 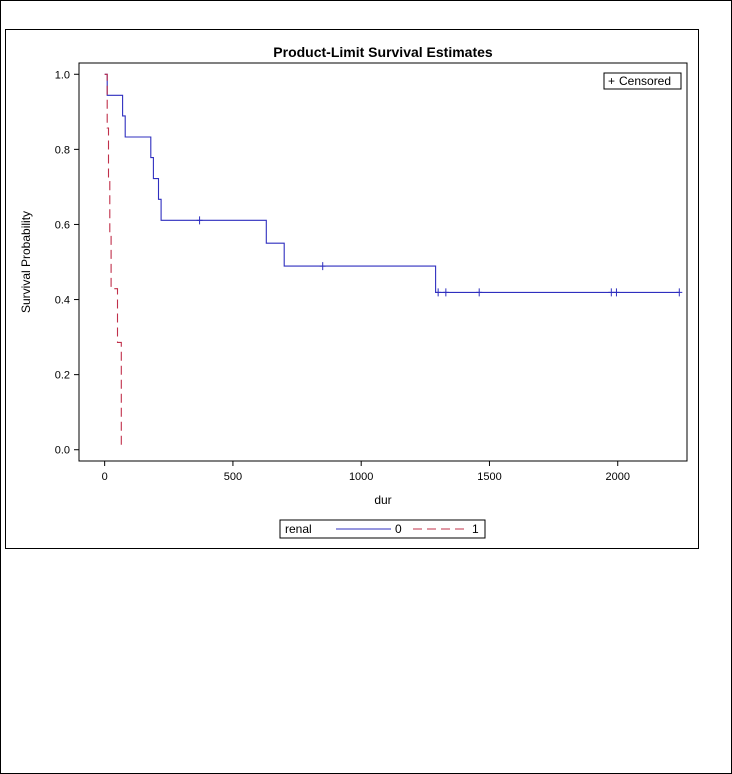 I want to click on y-tick-label: 0.0, so click(x=62, y=451).